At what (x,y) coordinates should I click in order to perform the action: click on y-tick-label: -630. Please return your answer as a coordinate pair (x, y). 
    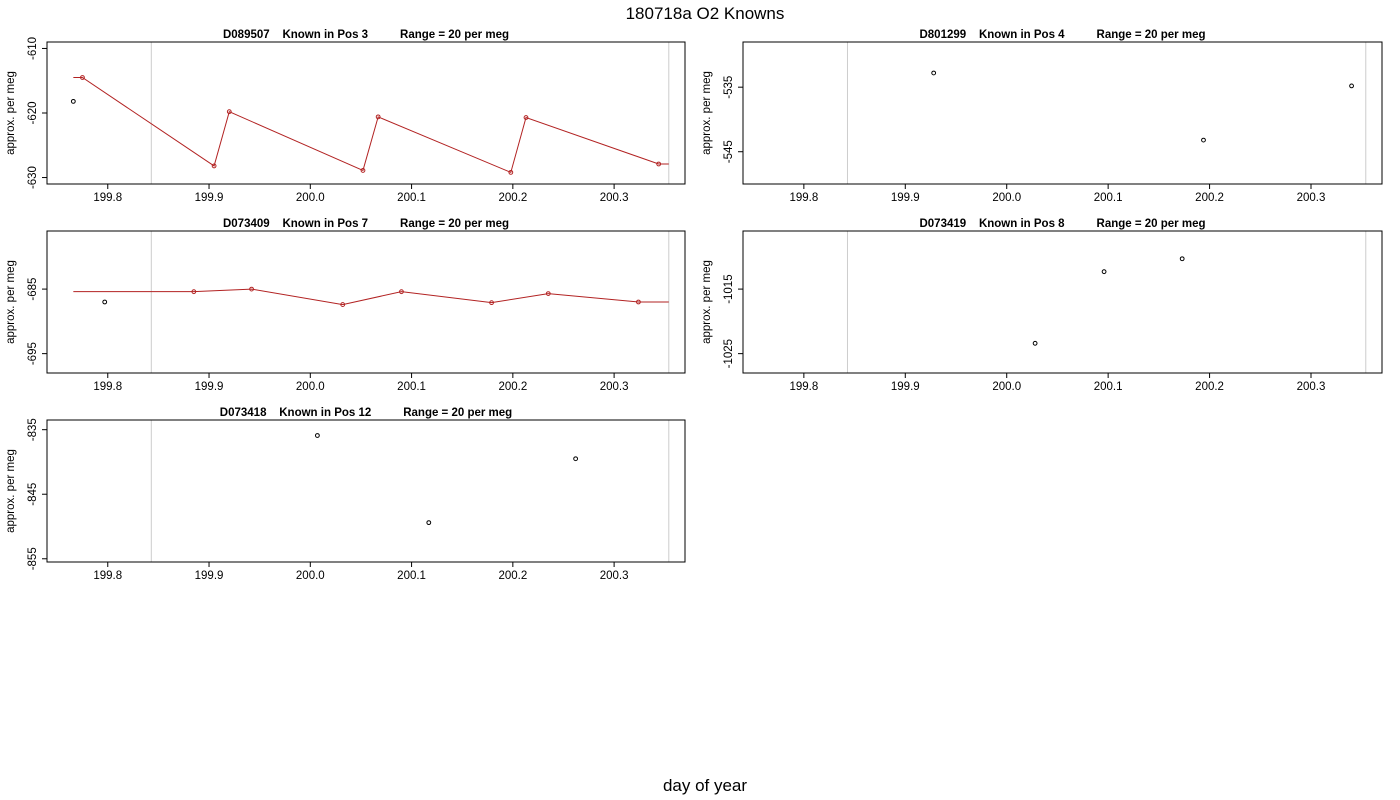
    Looking at the image, I should click on (33, 177).